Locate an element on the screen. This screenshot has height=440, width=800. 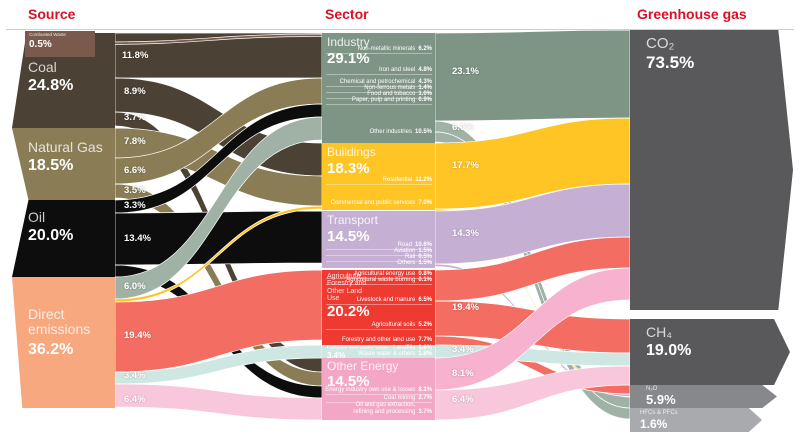
breakdown-label: Non-metallic minerals is located at coordinates (386, 49).